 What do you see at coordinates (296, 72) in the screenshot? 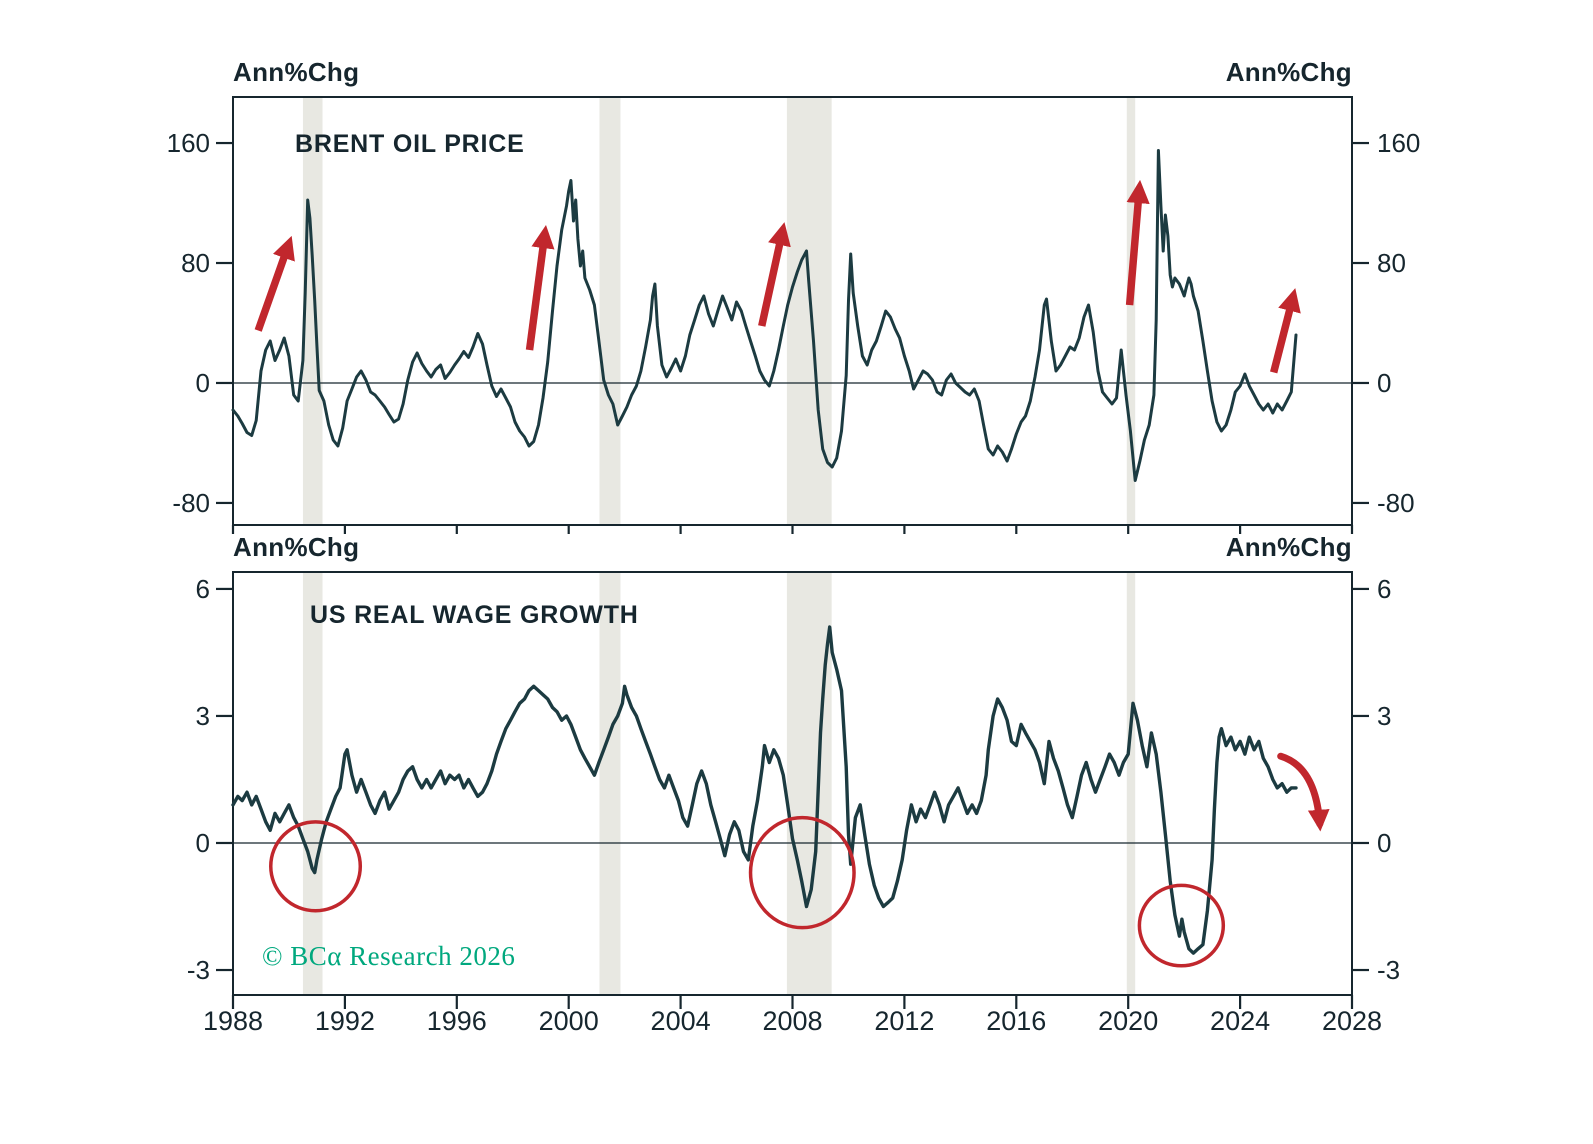
I see `top-panel-left-unit-label: Ann%Chg` at bounding box center [296, 72].